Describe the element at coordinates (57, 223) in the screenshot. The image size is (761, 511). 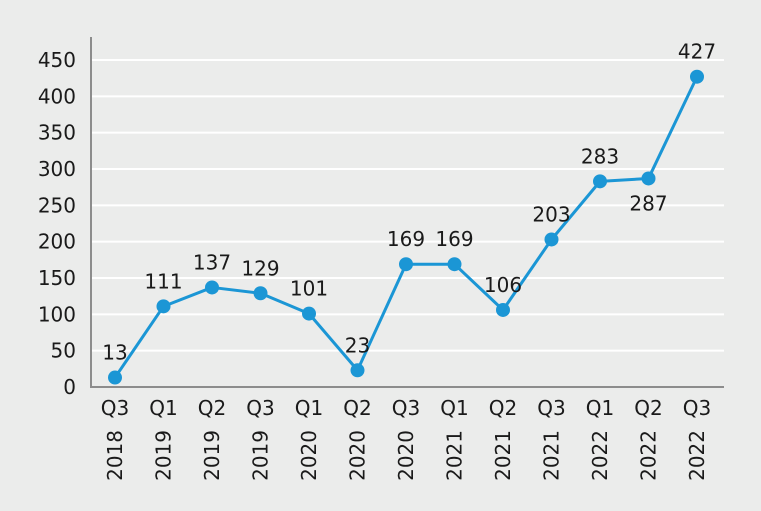
I see `y-axis-tick-labels: 0 50 100 150 200 250 300 350 400 450` at that location.